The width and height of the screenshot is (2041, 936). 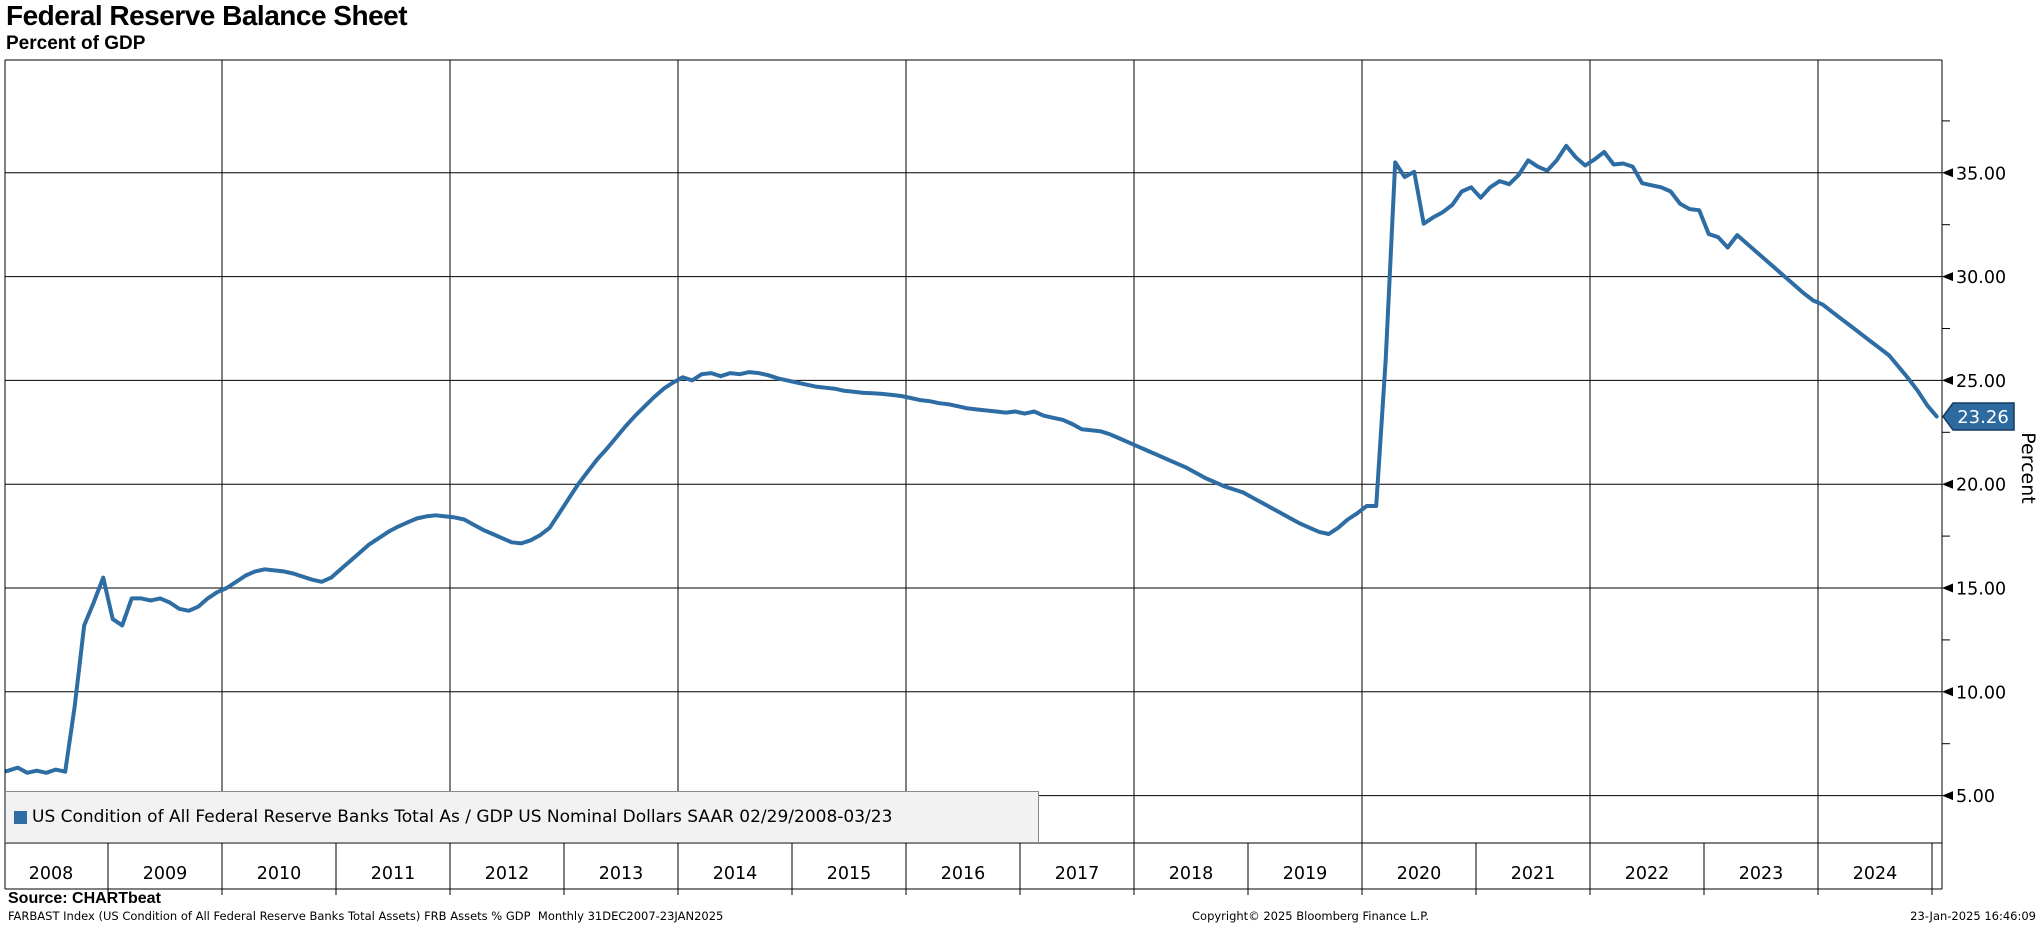 What do you see at coordinates (735, 874) in the screenshot?
I see `x-tick-label: 2014` at bounding box center [735, 874].